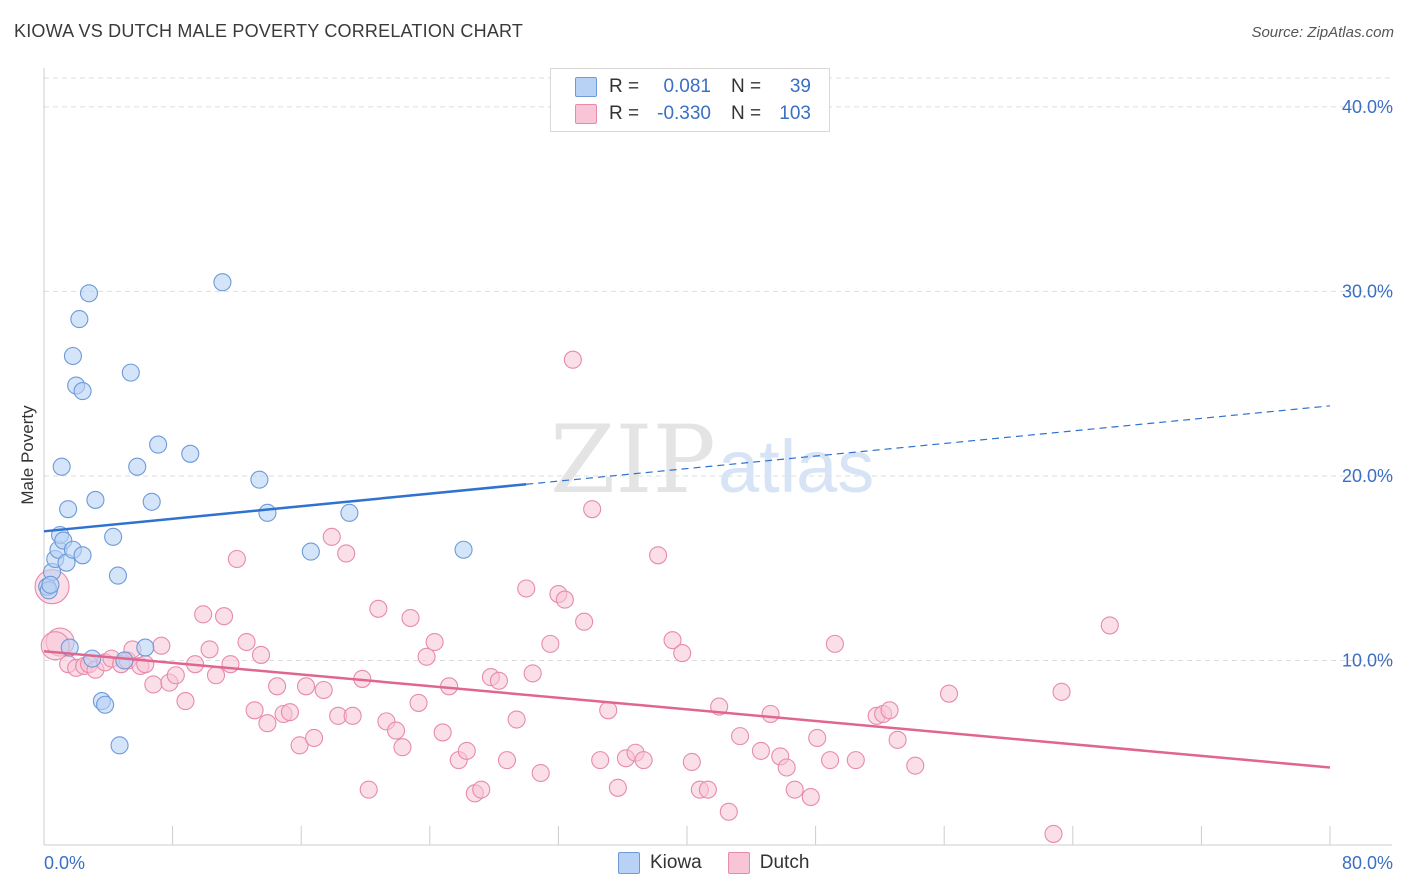 Image resolution: width=1406 pixels, height=892 pixels. I want to click on legend-n-label: N =, so click(746, 86).